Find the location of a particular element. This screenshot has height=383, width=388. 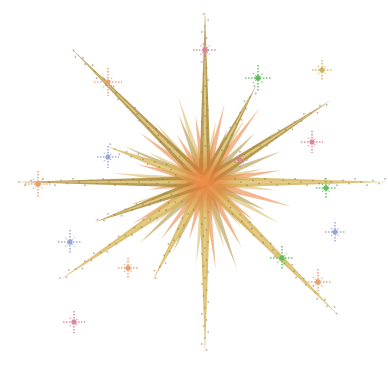

starburst-core-glow is located at coordinates (205, 182).